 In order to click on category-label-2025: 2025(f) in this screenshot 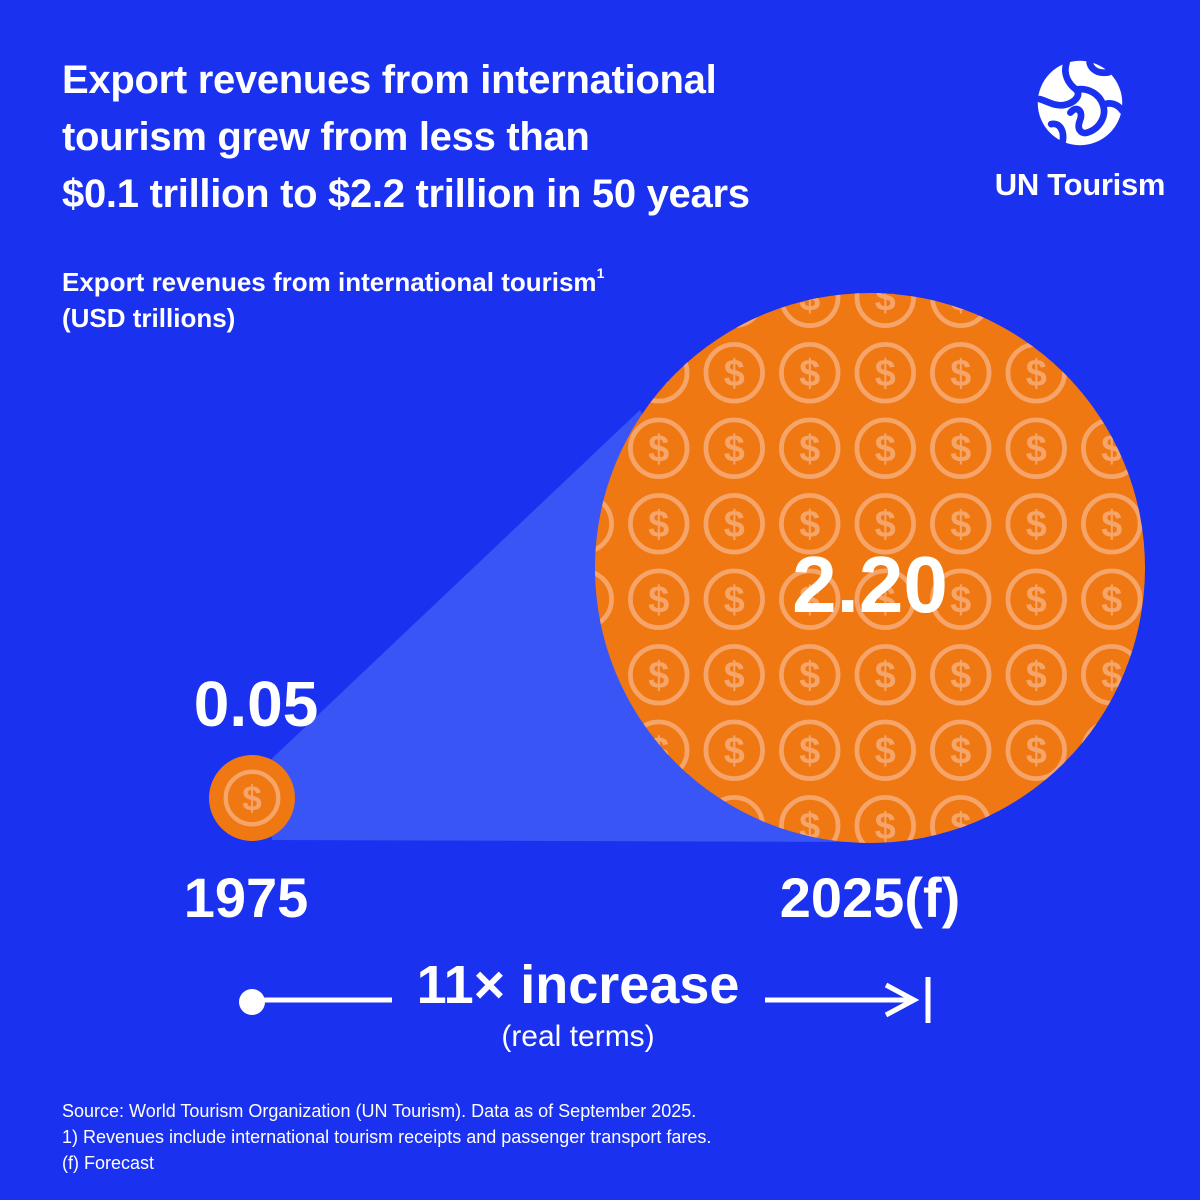, I will do `click(870, 897)`.